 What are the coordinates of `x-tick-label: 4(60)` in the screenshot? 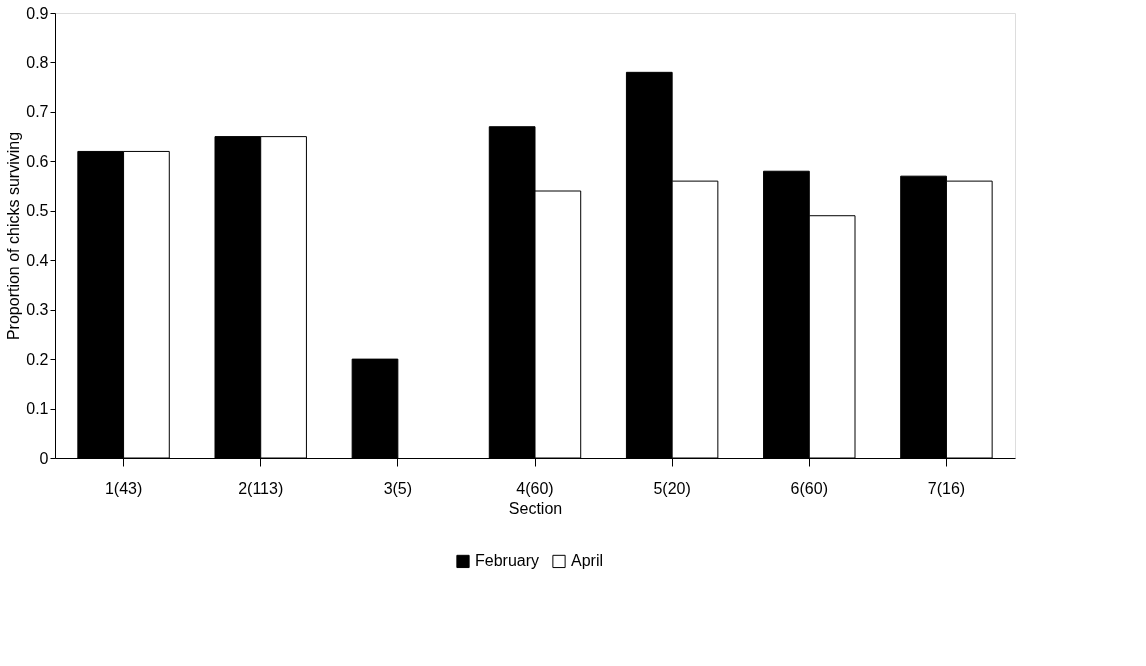 It's located at (535, 488).